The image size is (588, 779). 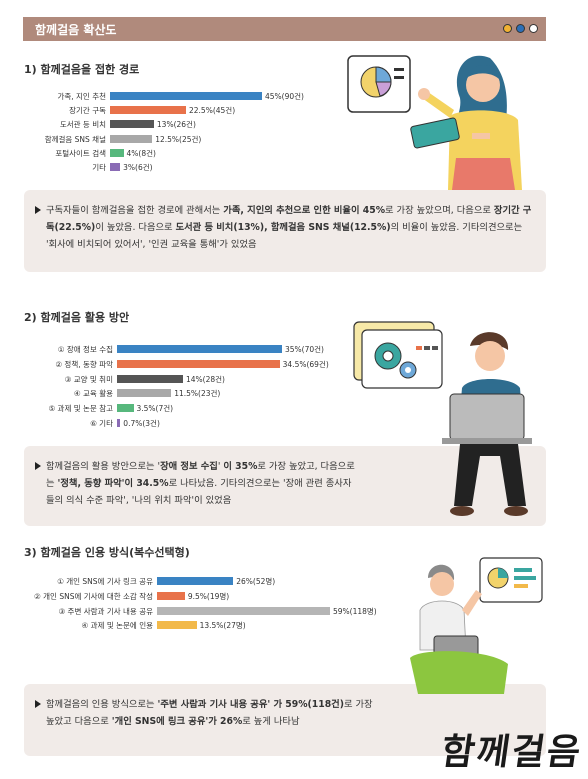 I want to click on summary-2-part-0: 함께걸음의 활용 방안으로는 ', so click(x=103, y=466).